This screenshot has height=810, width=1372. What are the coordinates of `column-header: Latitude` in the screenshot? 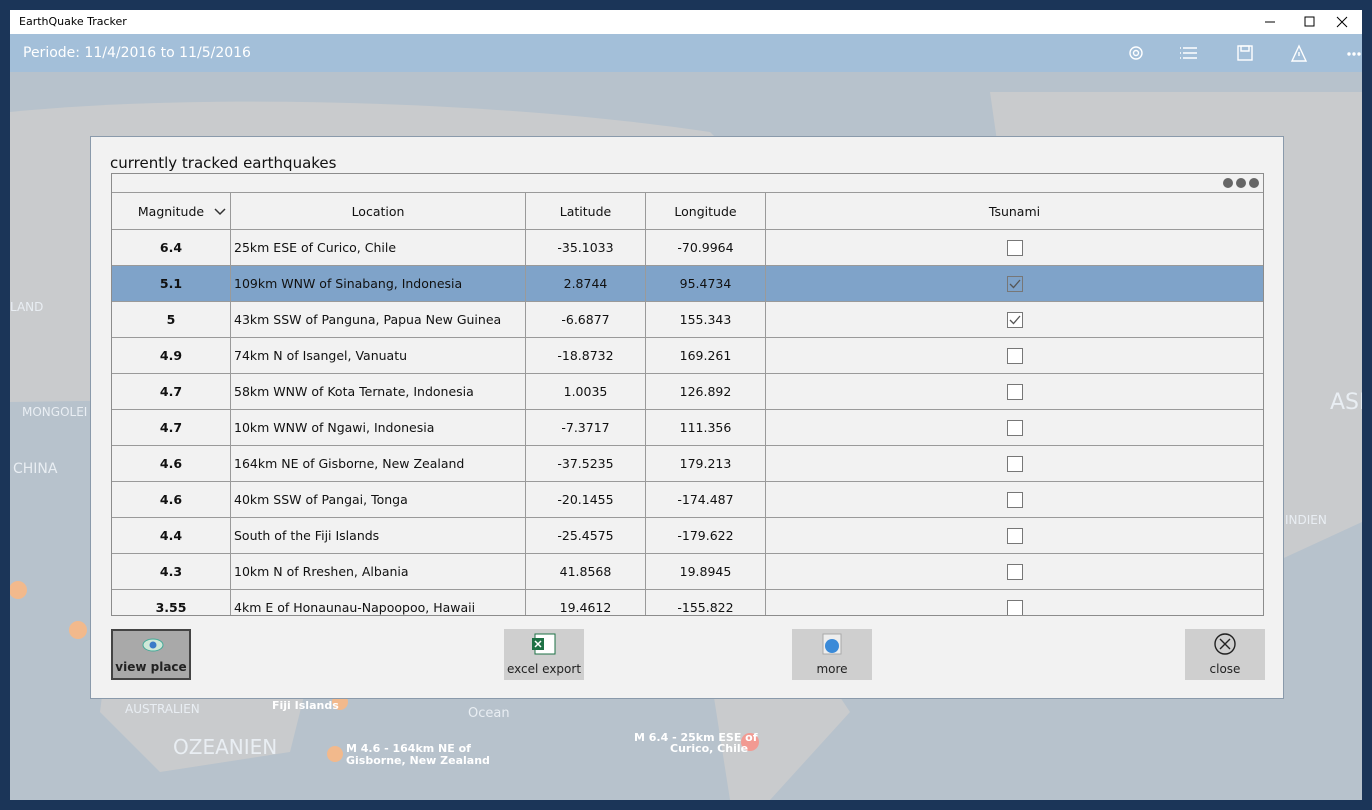 It's located at (586, 211).